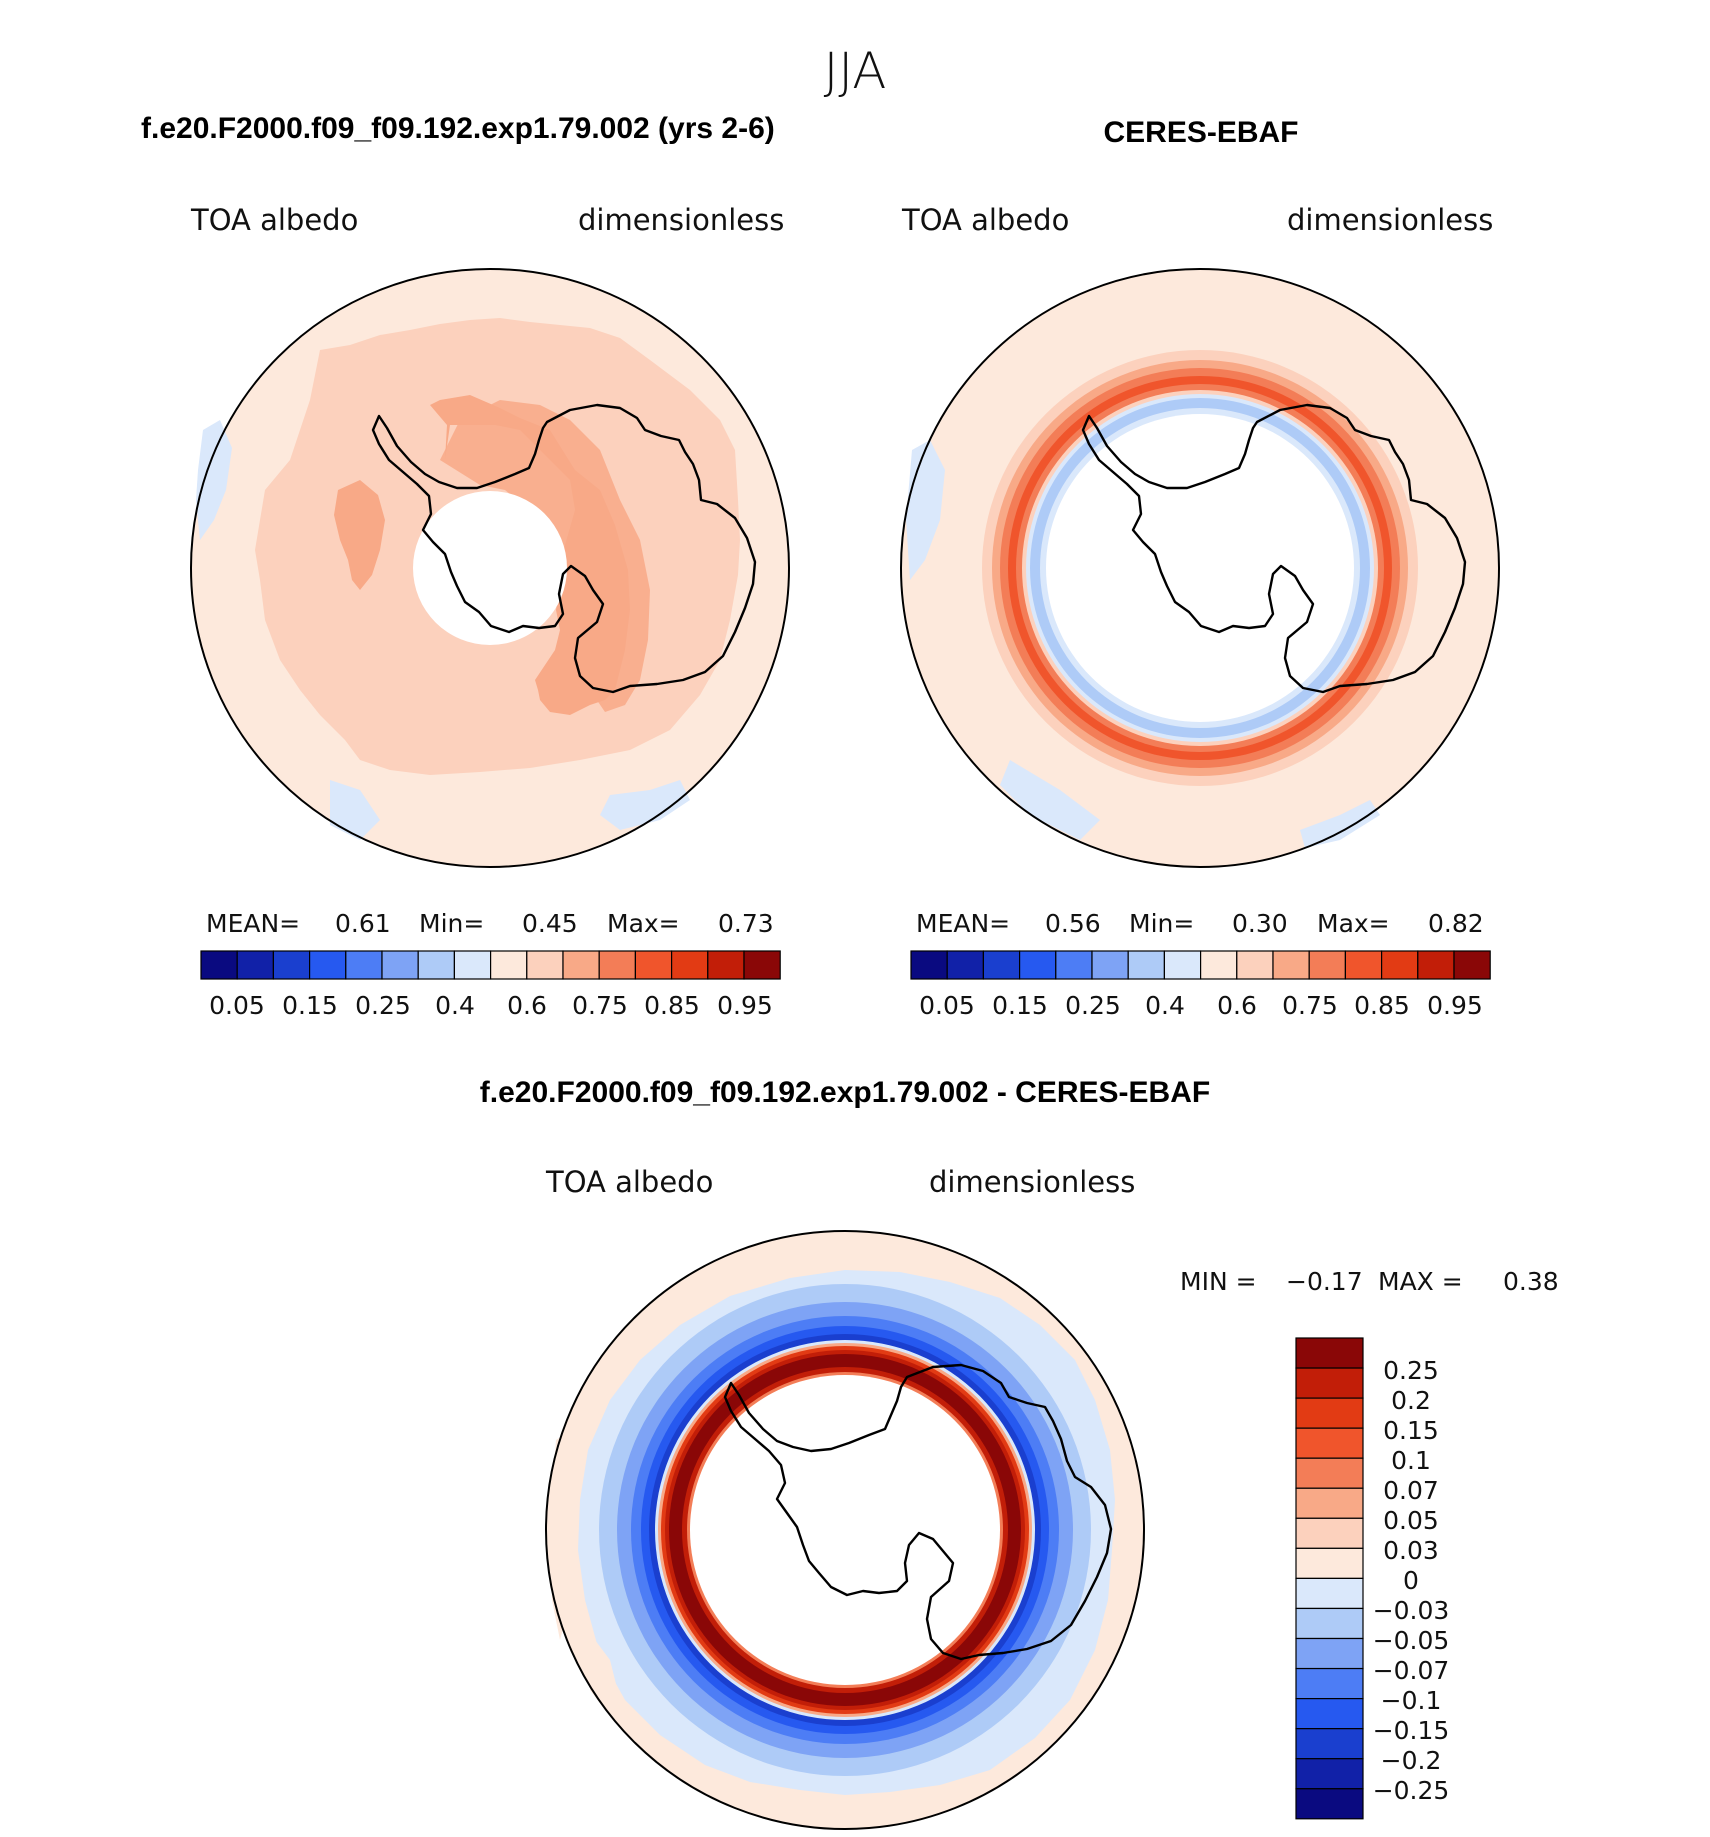  Describe the element at coordinates (359, 535) in the screenshot. I see `contour-peninsula` at that location.